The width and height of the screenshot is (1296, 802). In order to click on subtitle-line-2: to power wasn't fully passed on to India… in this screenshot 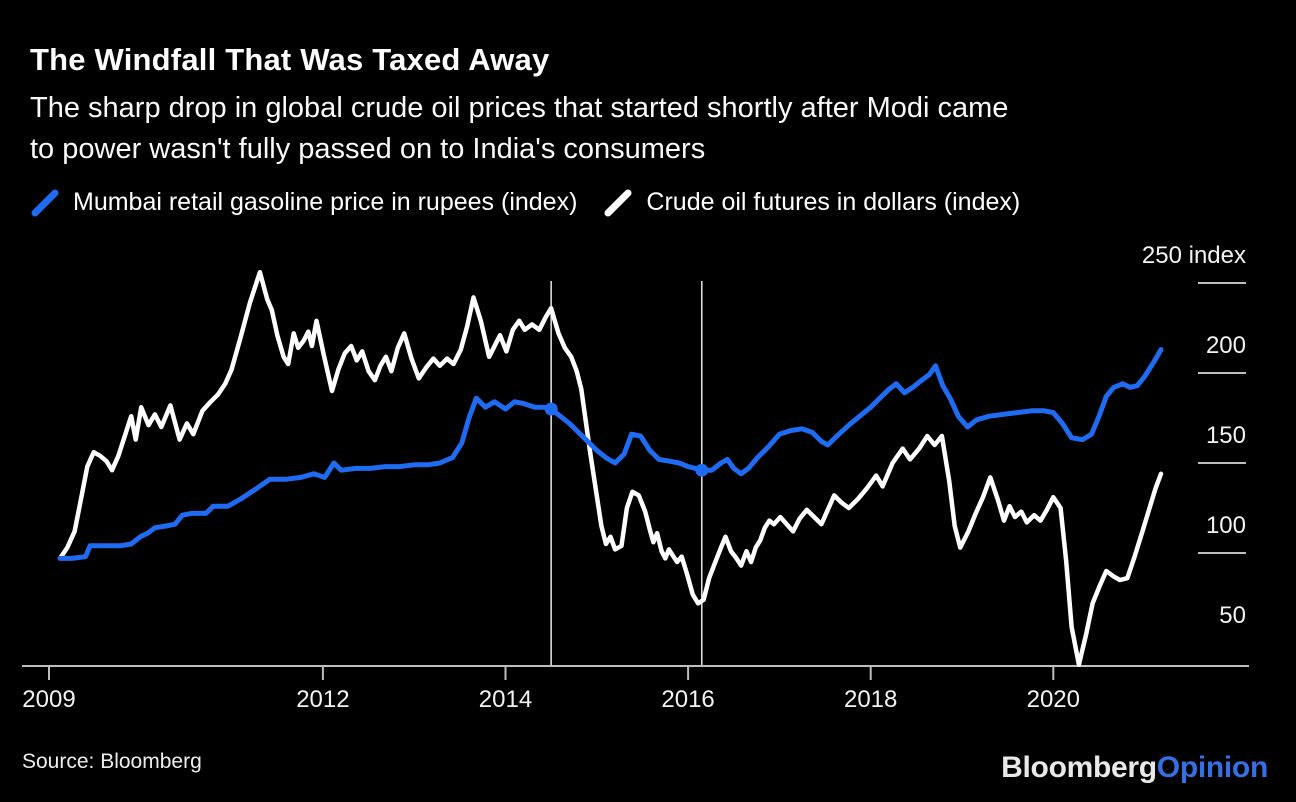, I will do `click(368, 149)`.